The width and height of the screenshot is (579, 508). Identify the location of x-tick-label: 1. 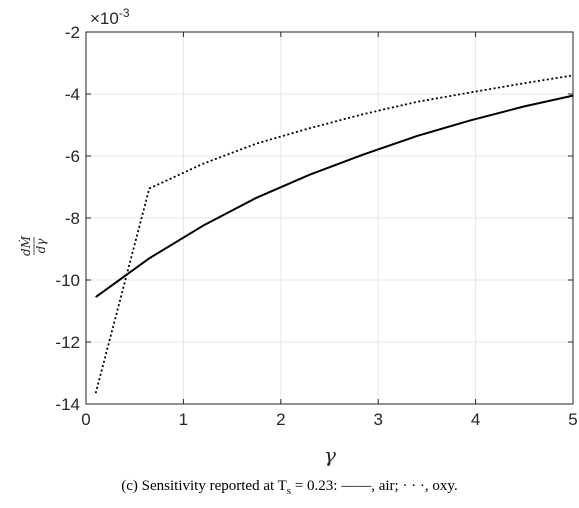
(183, 419).